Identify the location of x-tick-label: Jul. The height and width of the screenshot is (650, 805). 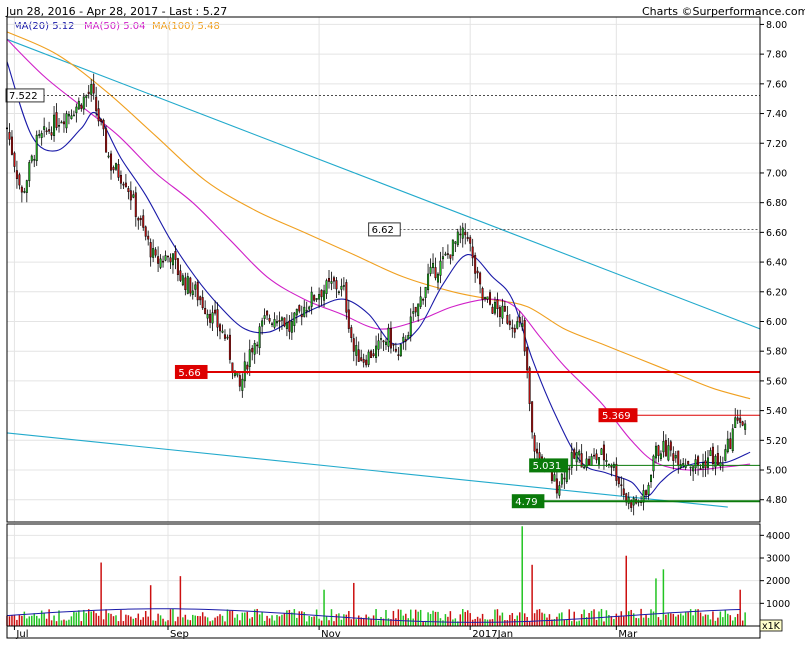
(21, 634).